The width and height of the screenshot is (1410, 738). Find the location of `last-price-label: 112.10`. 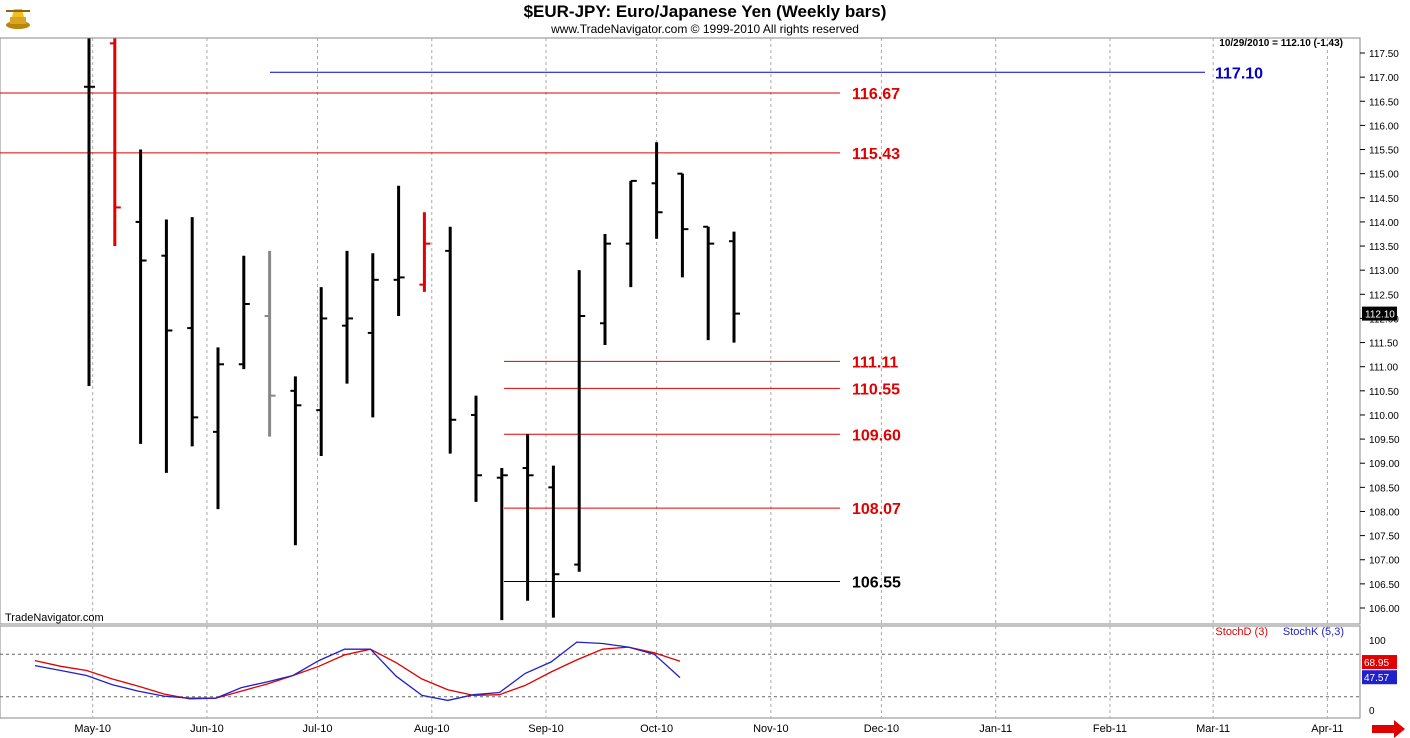

last-price-label: 112.10 is located at coordinates (1380, 315).